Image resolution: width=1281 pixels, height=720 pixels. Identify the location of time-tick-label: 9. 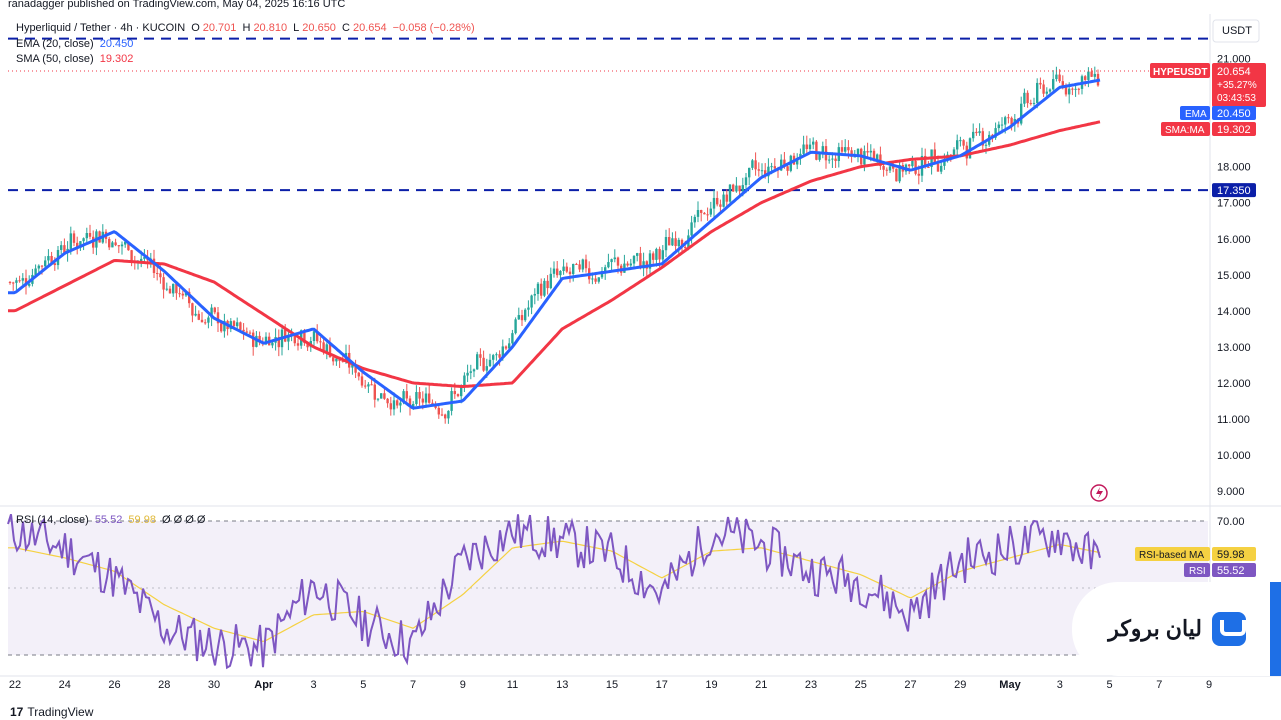
(1209, 685).